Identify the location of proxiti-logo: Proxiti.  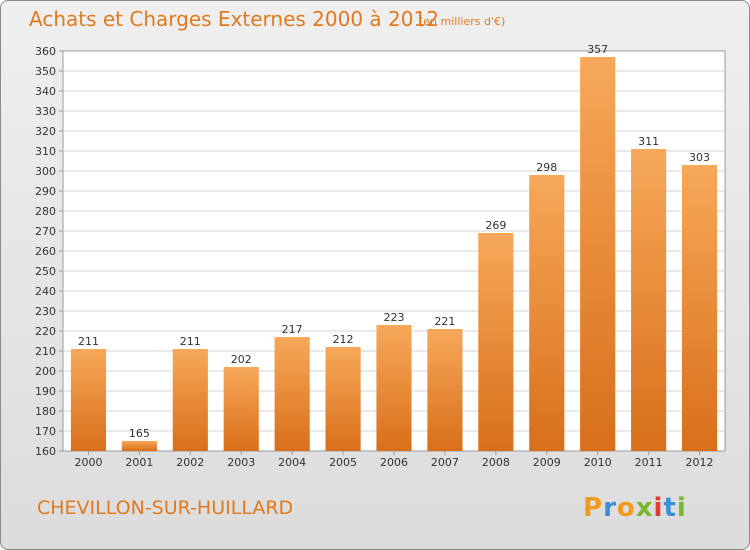
(635, 508).